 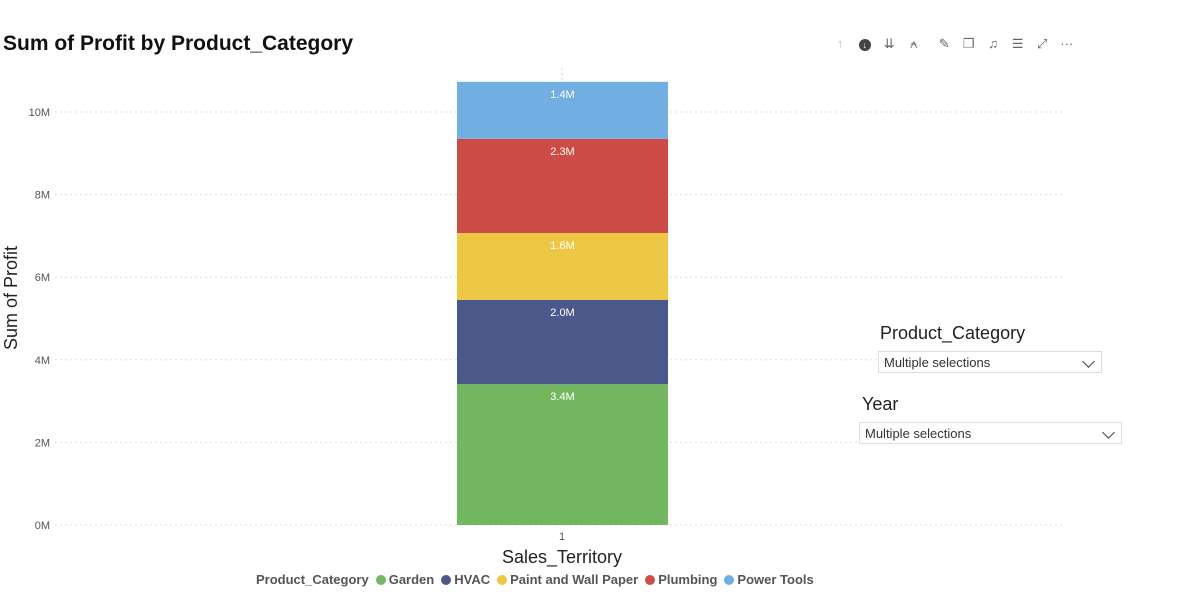 What do you see at coordinates (574, 579) in the screenshot?
I see `legend-label: Paint and Wall Paper` at bounding box center [574, 579].